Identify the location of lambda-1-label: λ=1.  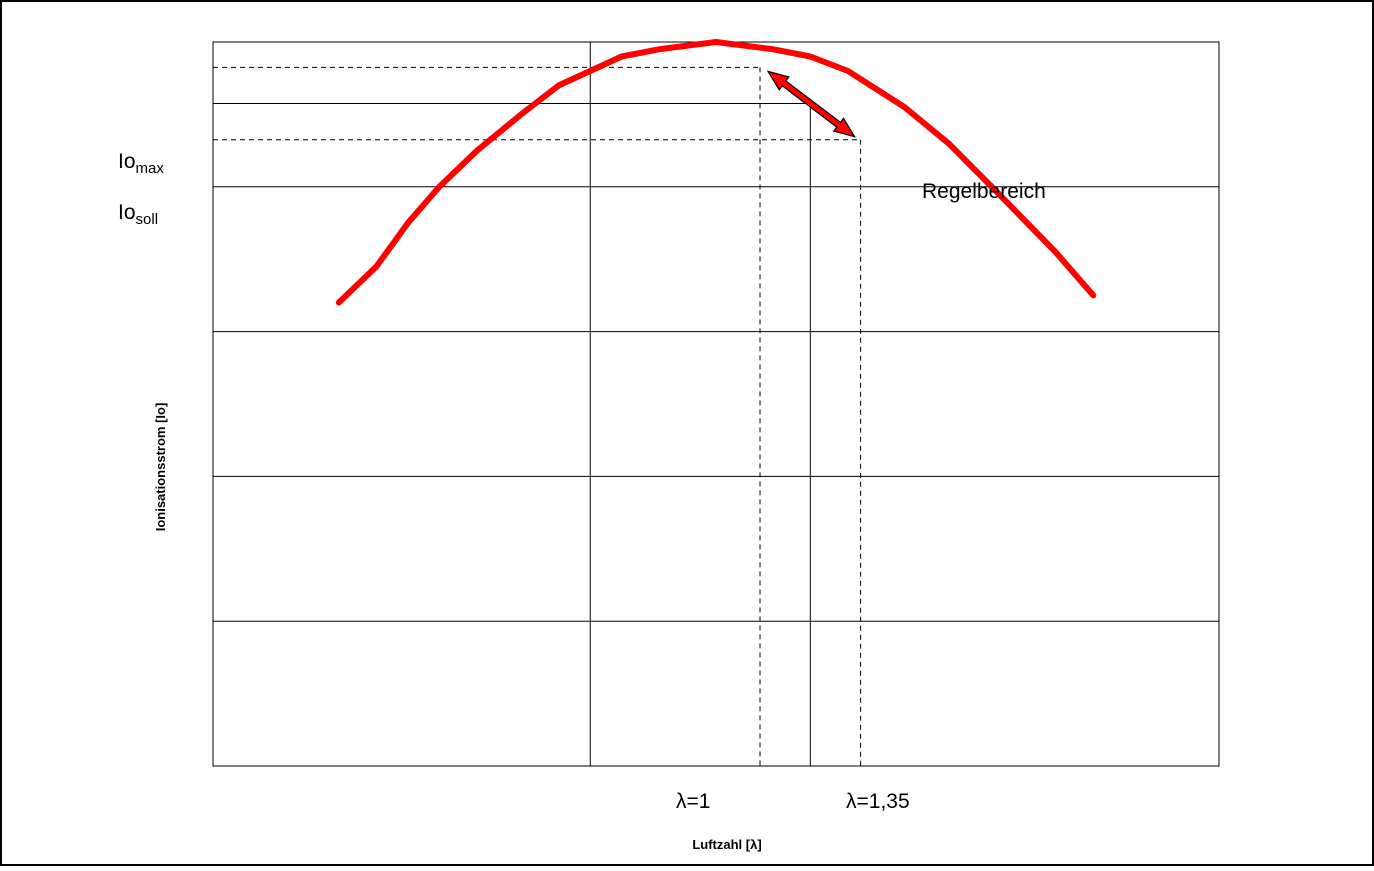
(693, 801).